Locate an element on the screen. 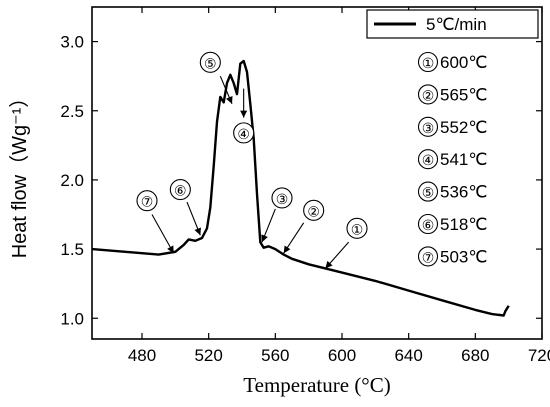 This screenshot has width=550, height=407. x-tick-label: 720 is located at coordinates (539, 355).